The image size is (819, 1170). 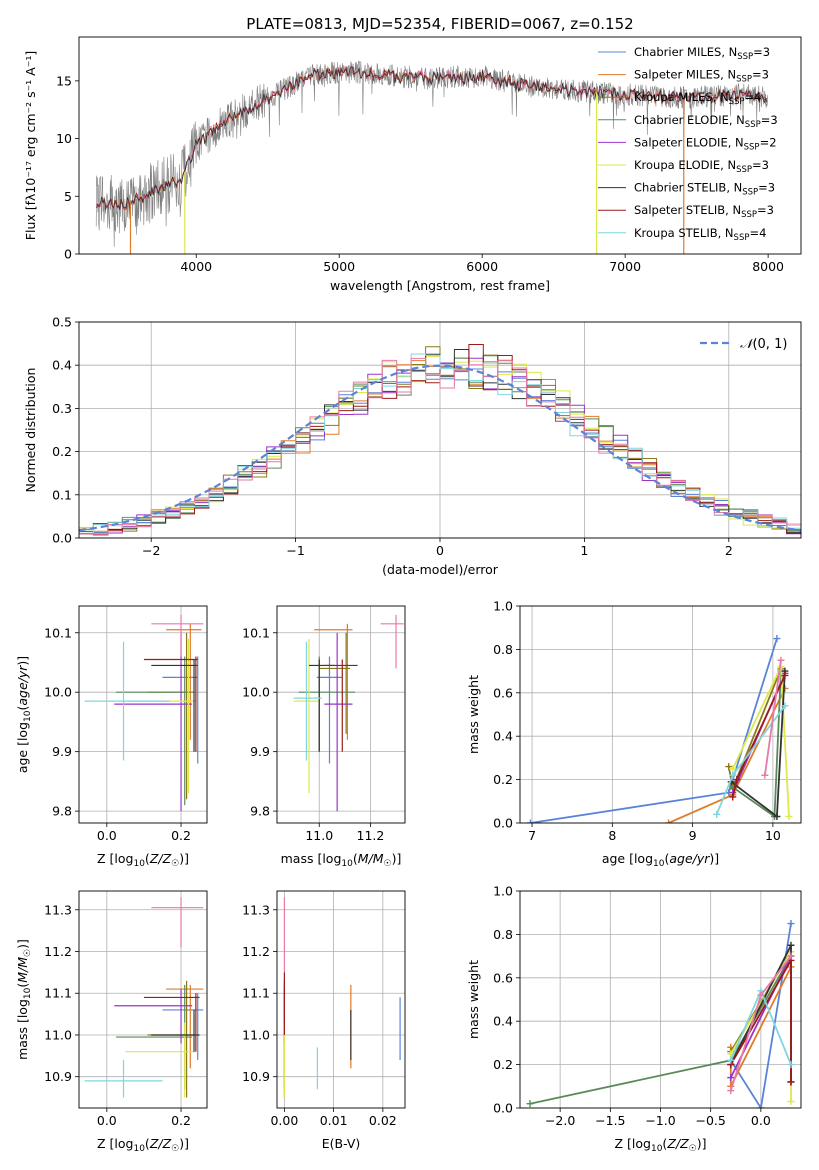 I want to click on spectrum-data-line, so click(x=432, y=153).